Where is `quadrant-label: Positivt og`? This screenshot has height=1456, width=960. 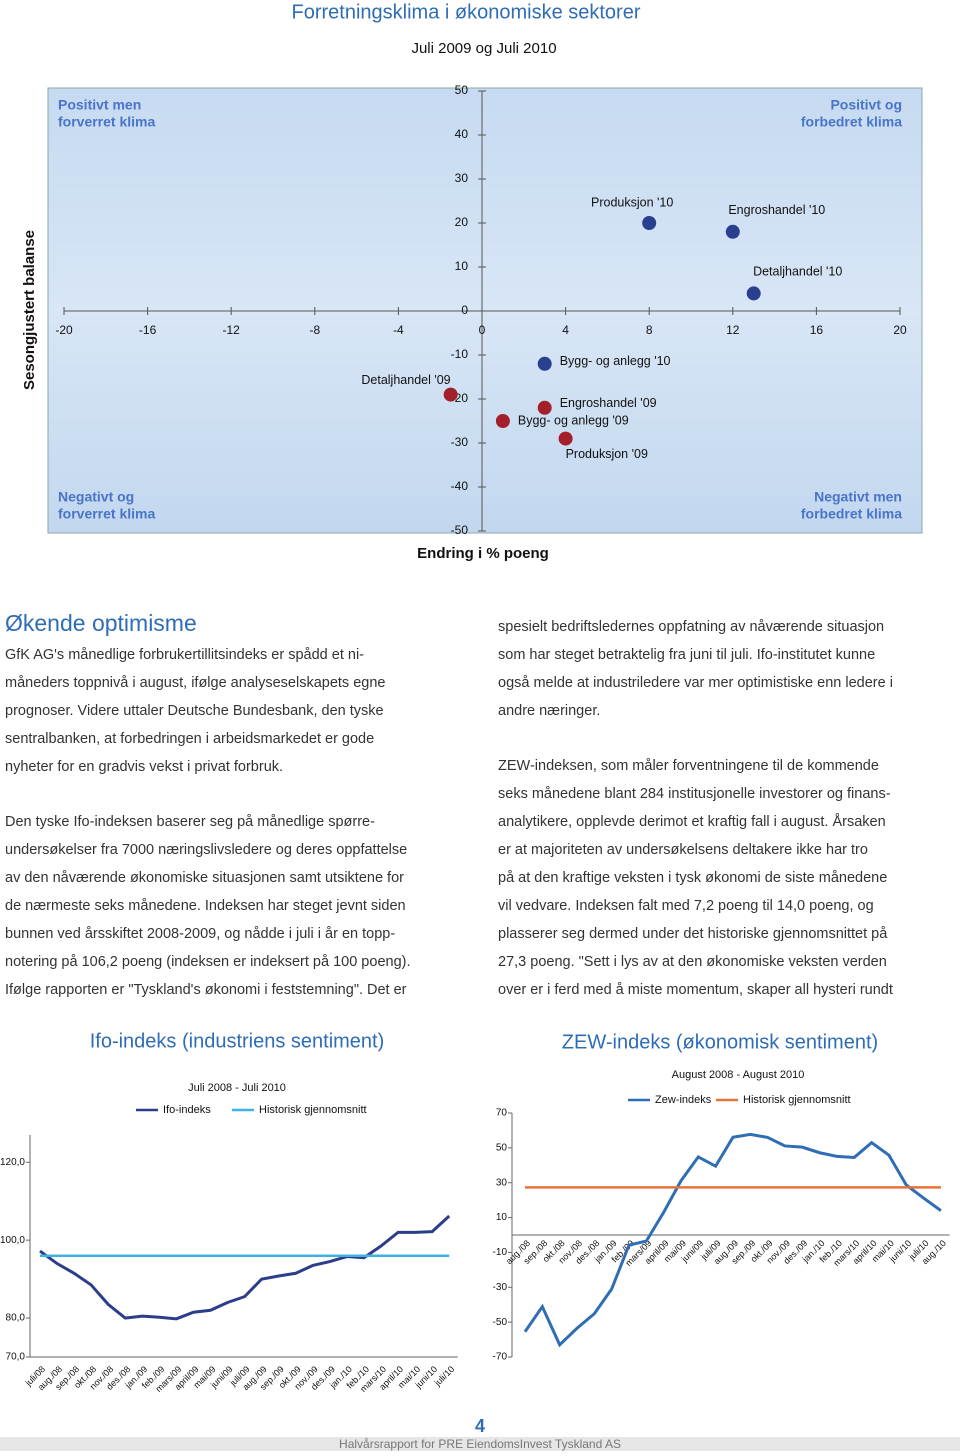
quadrant-label: Positivt og is located at coordinates (866, 105).